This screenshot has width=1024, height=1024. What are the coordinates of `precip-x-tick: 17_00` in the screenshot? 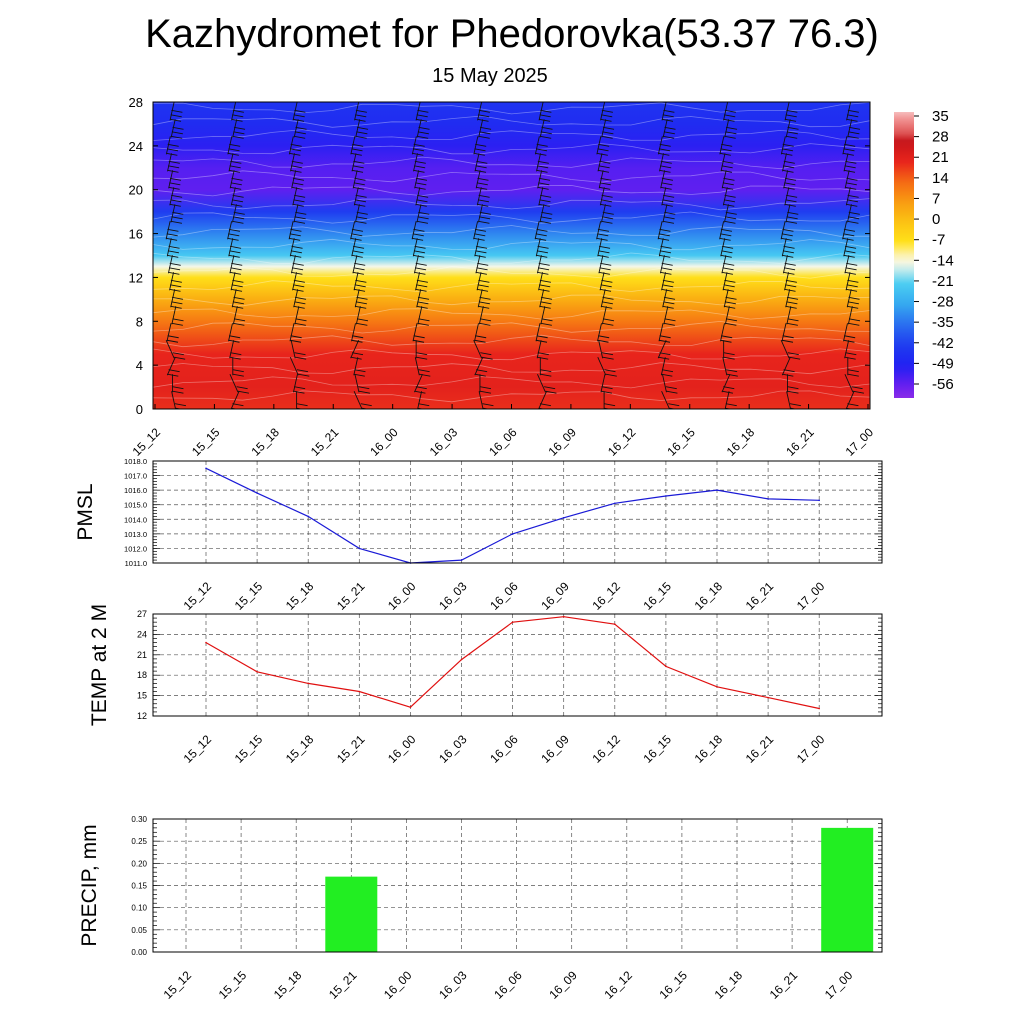 It's located at (839, 985).